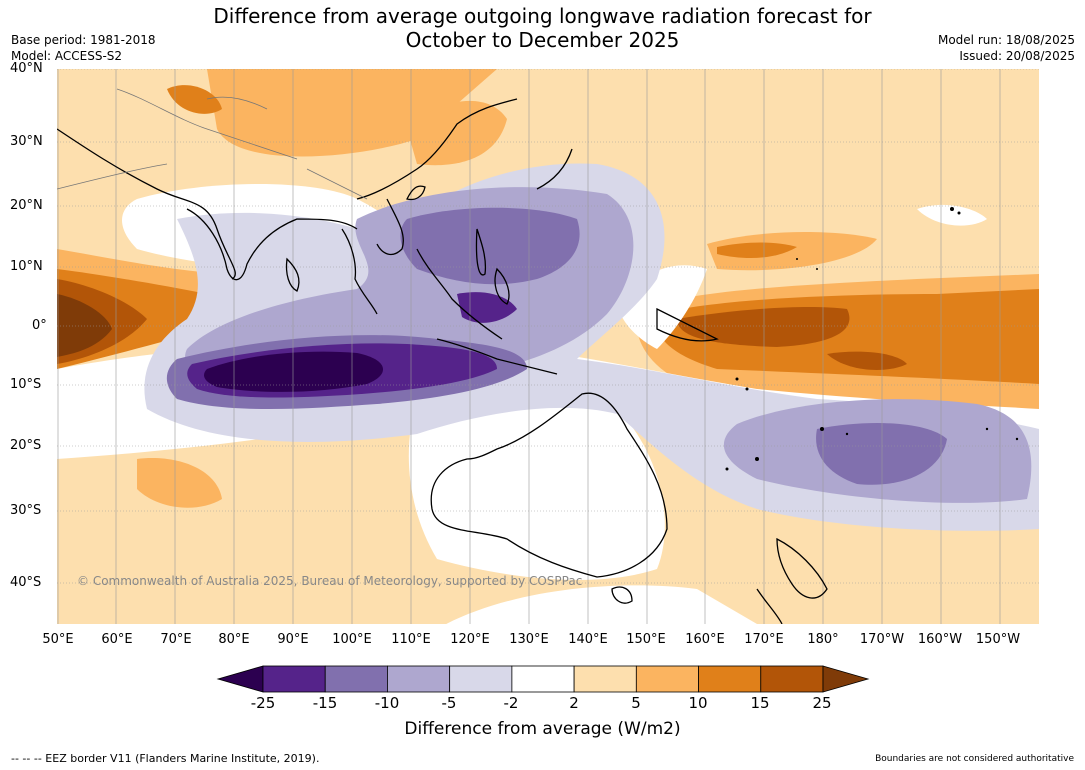  What do you see at coordinates (588, 639) in the screenshot?
I see `lon-label: 140°E` at bounding box center [588, 639].